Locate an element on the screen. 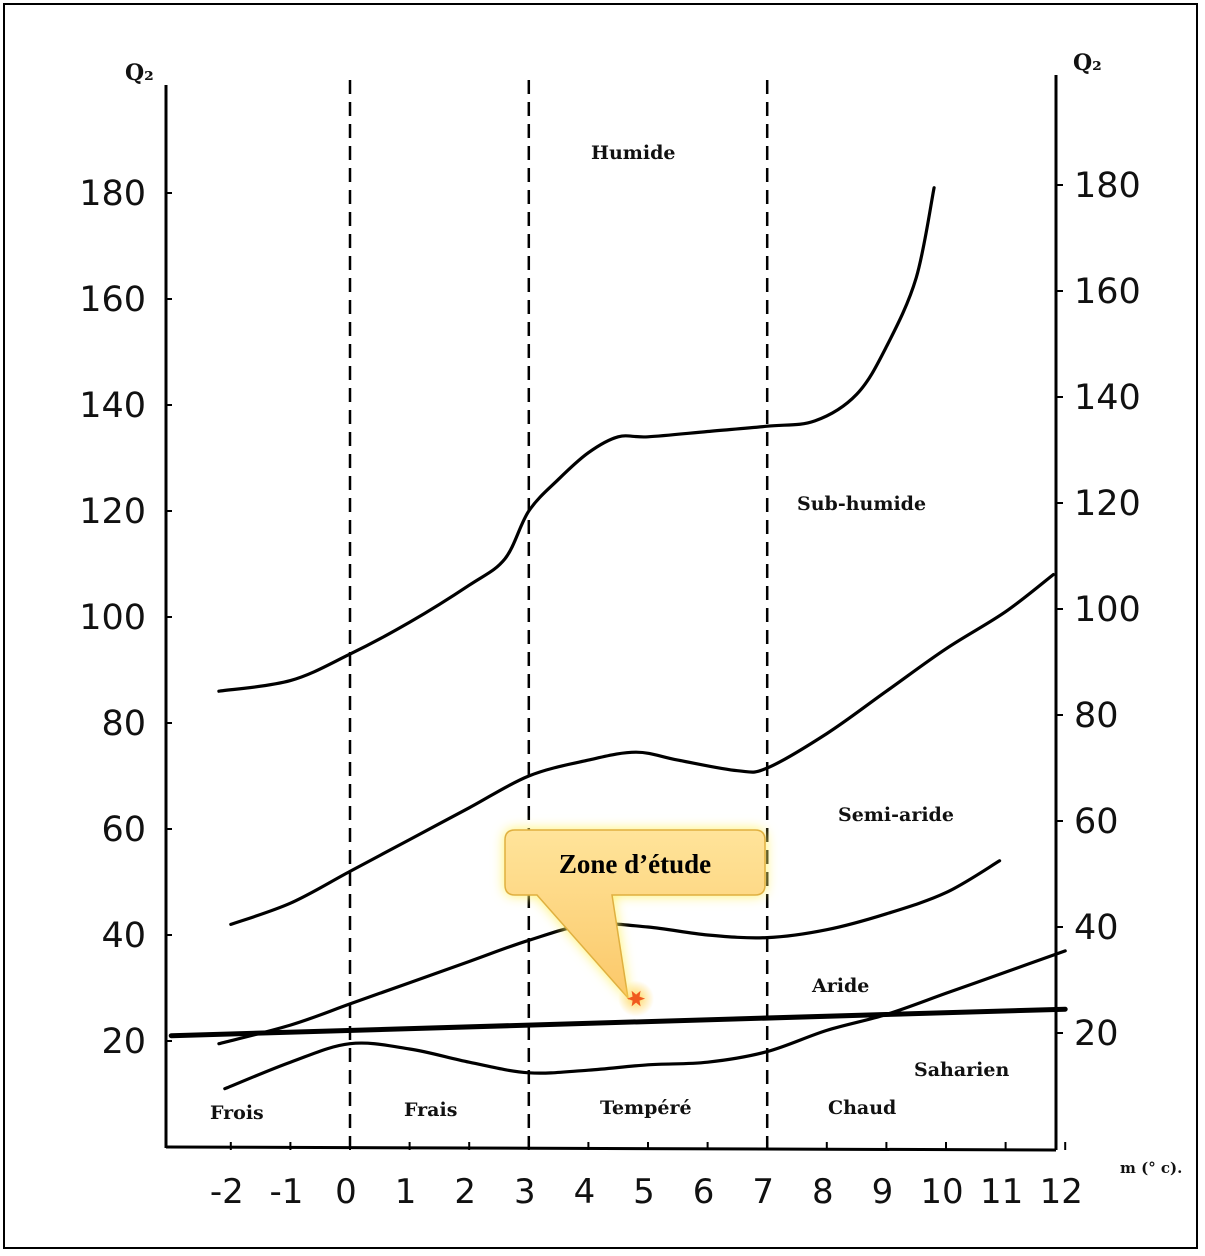  y-axis-title-right: Q₂ is located at coordinates (1087, 63).